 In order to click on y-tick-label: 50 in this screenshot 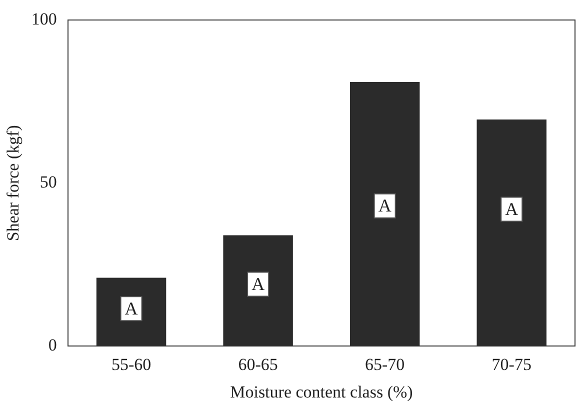, I will do `click(48, 182)`.